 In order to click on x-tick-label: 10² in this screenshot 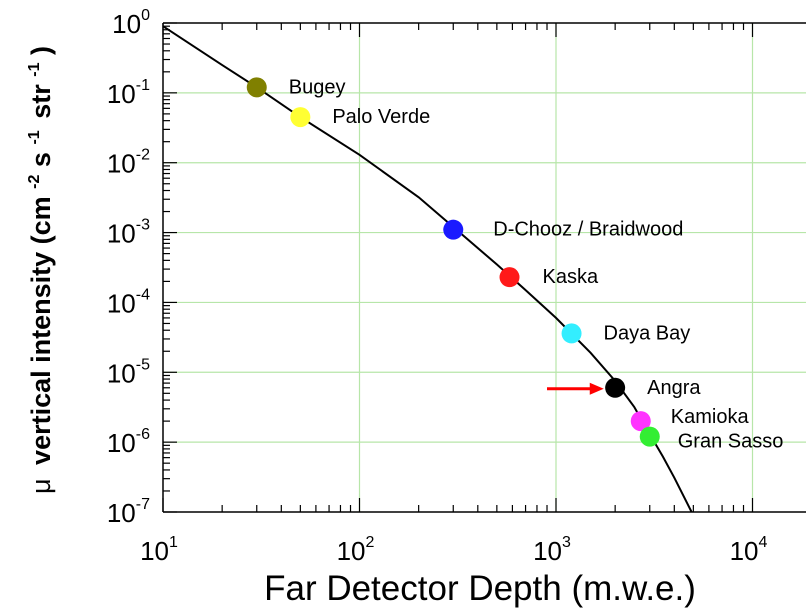, I will do `click(356, 550)`.